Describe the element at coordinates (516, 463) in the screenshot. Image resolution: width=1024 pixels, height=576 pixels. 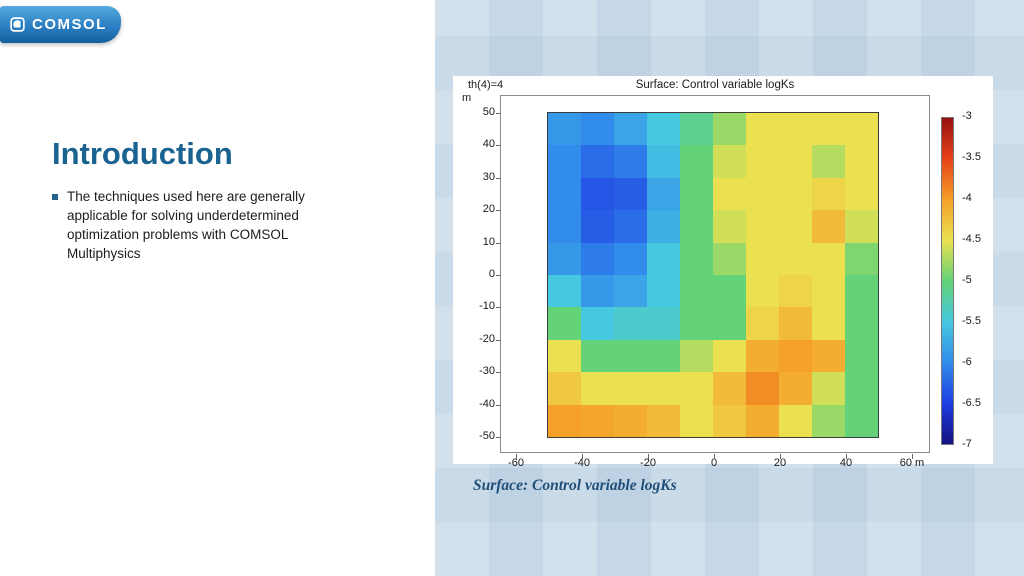
I see `x-tick-label: -60` at that location.